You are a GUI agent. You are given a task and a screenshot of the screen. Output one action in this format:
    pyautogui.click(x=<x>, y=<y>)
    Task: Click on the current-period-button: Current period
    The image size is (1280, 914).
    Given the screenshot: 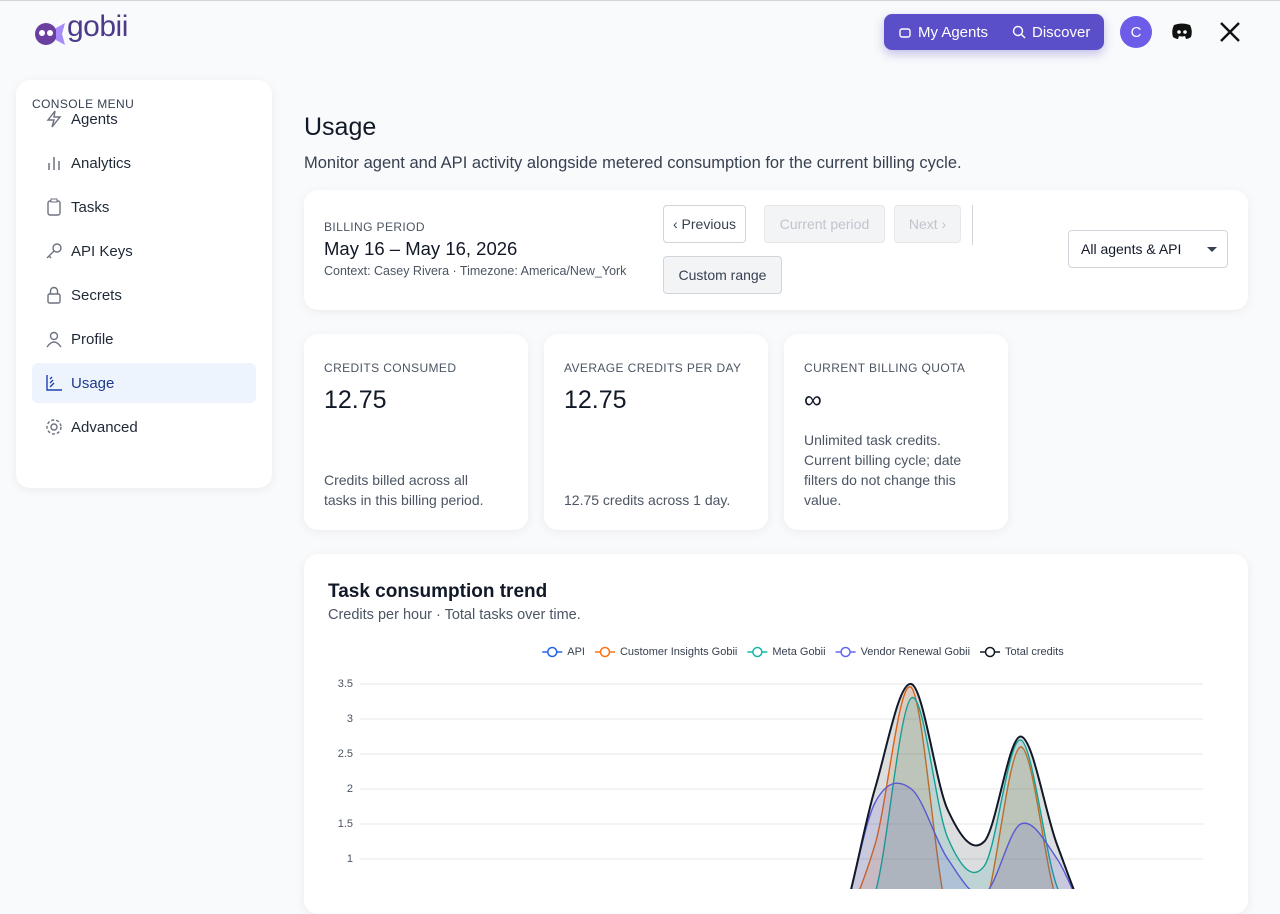 What is the action you would take?
    pyautogui.click(x=824, y=224)
    